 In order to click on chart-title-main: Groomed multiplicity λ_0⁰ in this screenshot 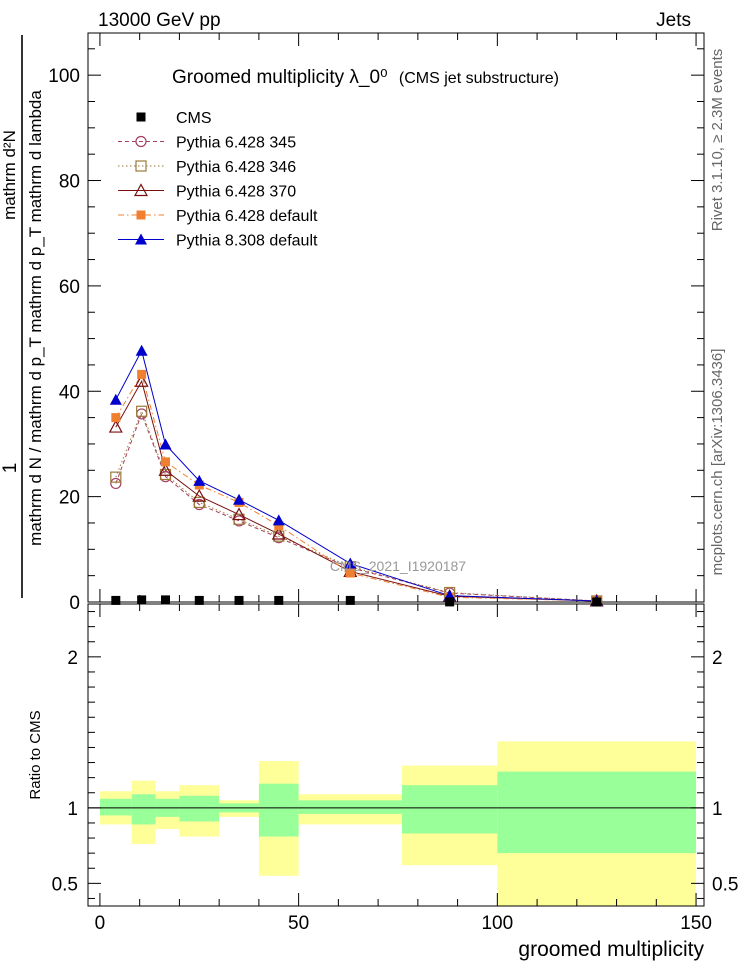, I will do `click(280, 77)`.